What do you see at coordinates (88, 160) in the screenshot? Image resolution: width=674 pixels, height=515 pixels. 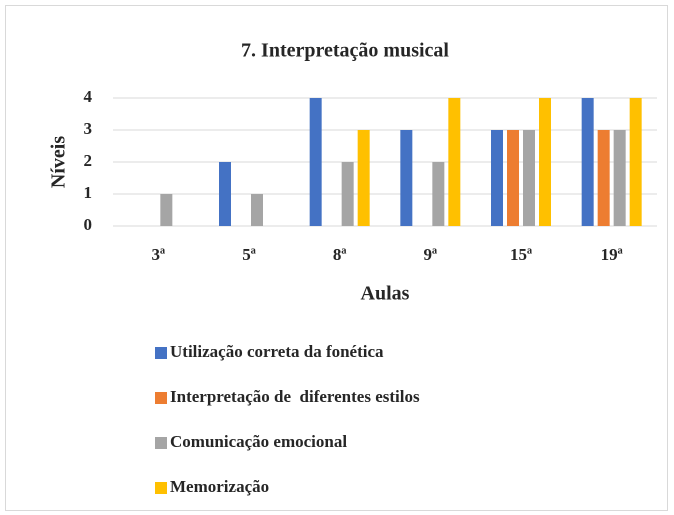 I see `y-tick-label: 2` at bounding box center [88, 160].